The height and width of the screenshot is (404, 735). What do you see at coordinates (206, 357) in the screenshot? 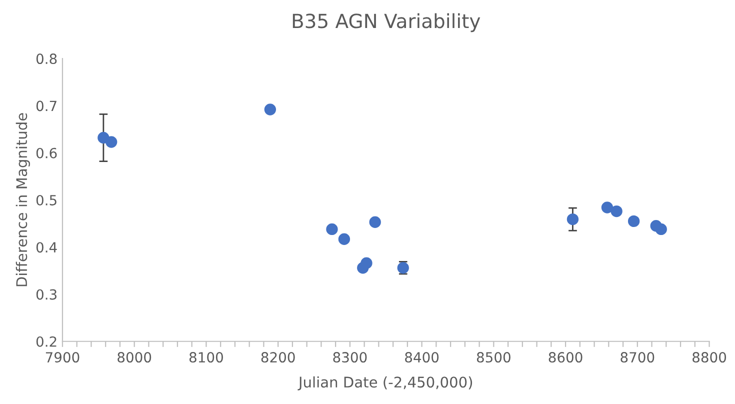
I see `x-tick-label: 8100` at bounding box center [206, 357].